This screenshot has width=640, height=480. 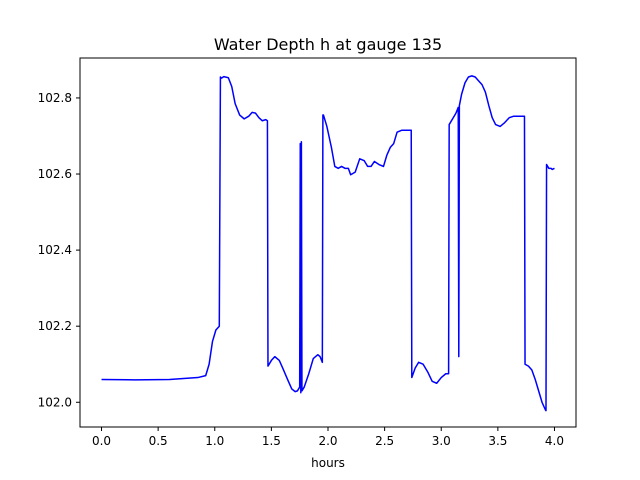 What do you see at coordinates (55, 326) in the screenshot?
I see `y-tick-label: 102.2` at bounding box center [55, 326].